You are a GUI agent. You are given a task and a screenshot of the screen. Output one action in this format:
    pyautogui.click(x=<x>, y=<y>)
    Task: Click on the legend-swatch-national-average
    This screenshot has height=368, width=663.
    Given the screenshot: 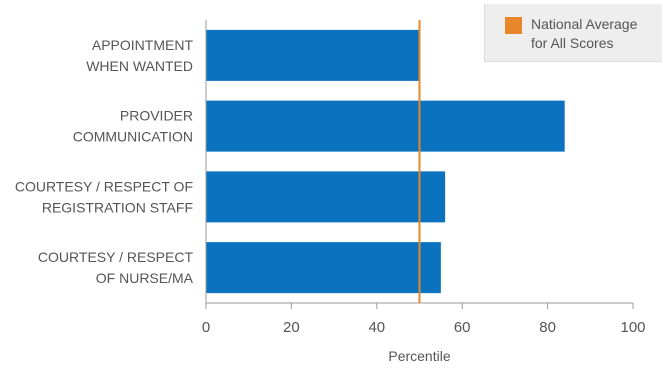 What is the action you would take?
    pyautogui.click(x=513, y=25)
    